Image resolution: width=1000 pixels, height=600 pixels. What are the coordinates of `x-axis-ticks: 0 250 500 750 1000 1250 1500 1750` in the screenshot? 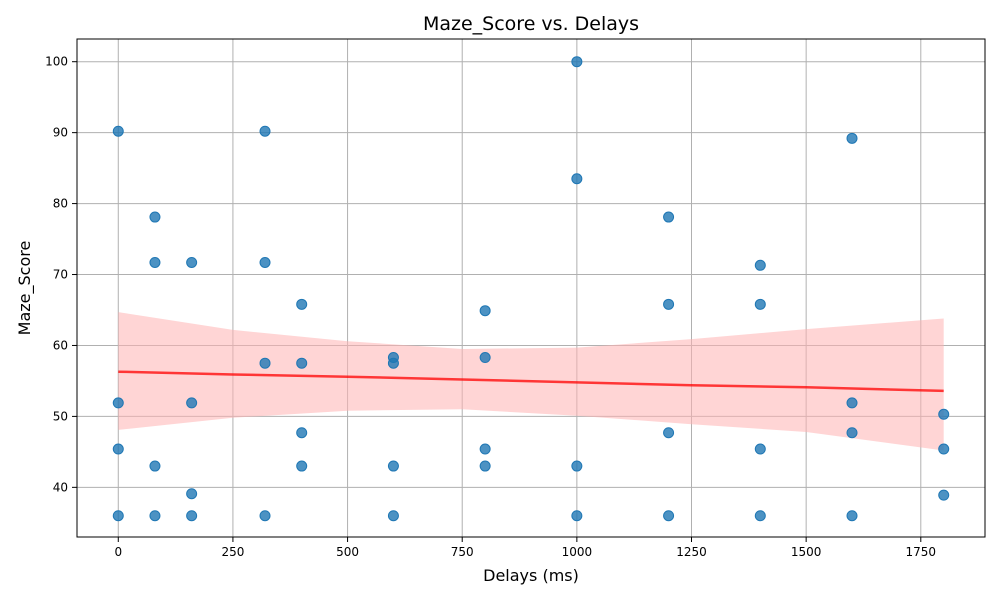 It's located at (525, 548).